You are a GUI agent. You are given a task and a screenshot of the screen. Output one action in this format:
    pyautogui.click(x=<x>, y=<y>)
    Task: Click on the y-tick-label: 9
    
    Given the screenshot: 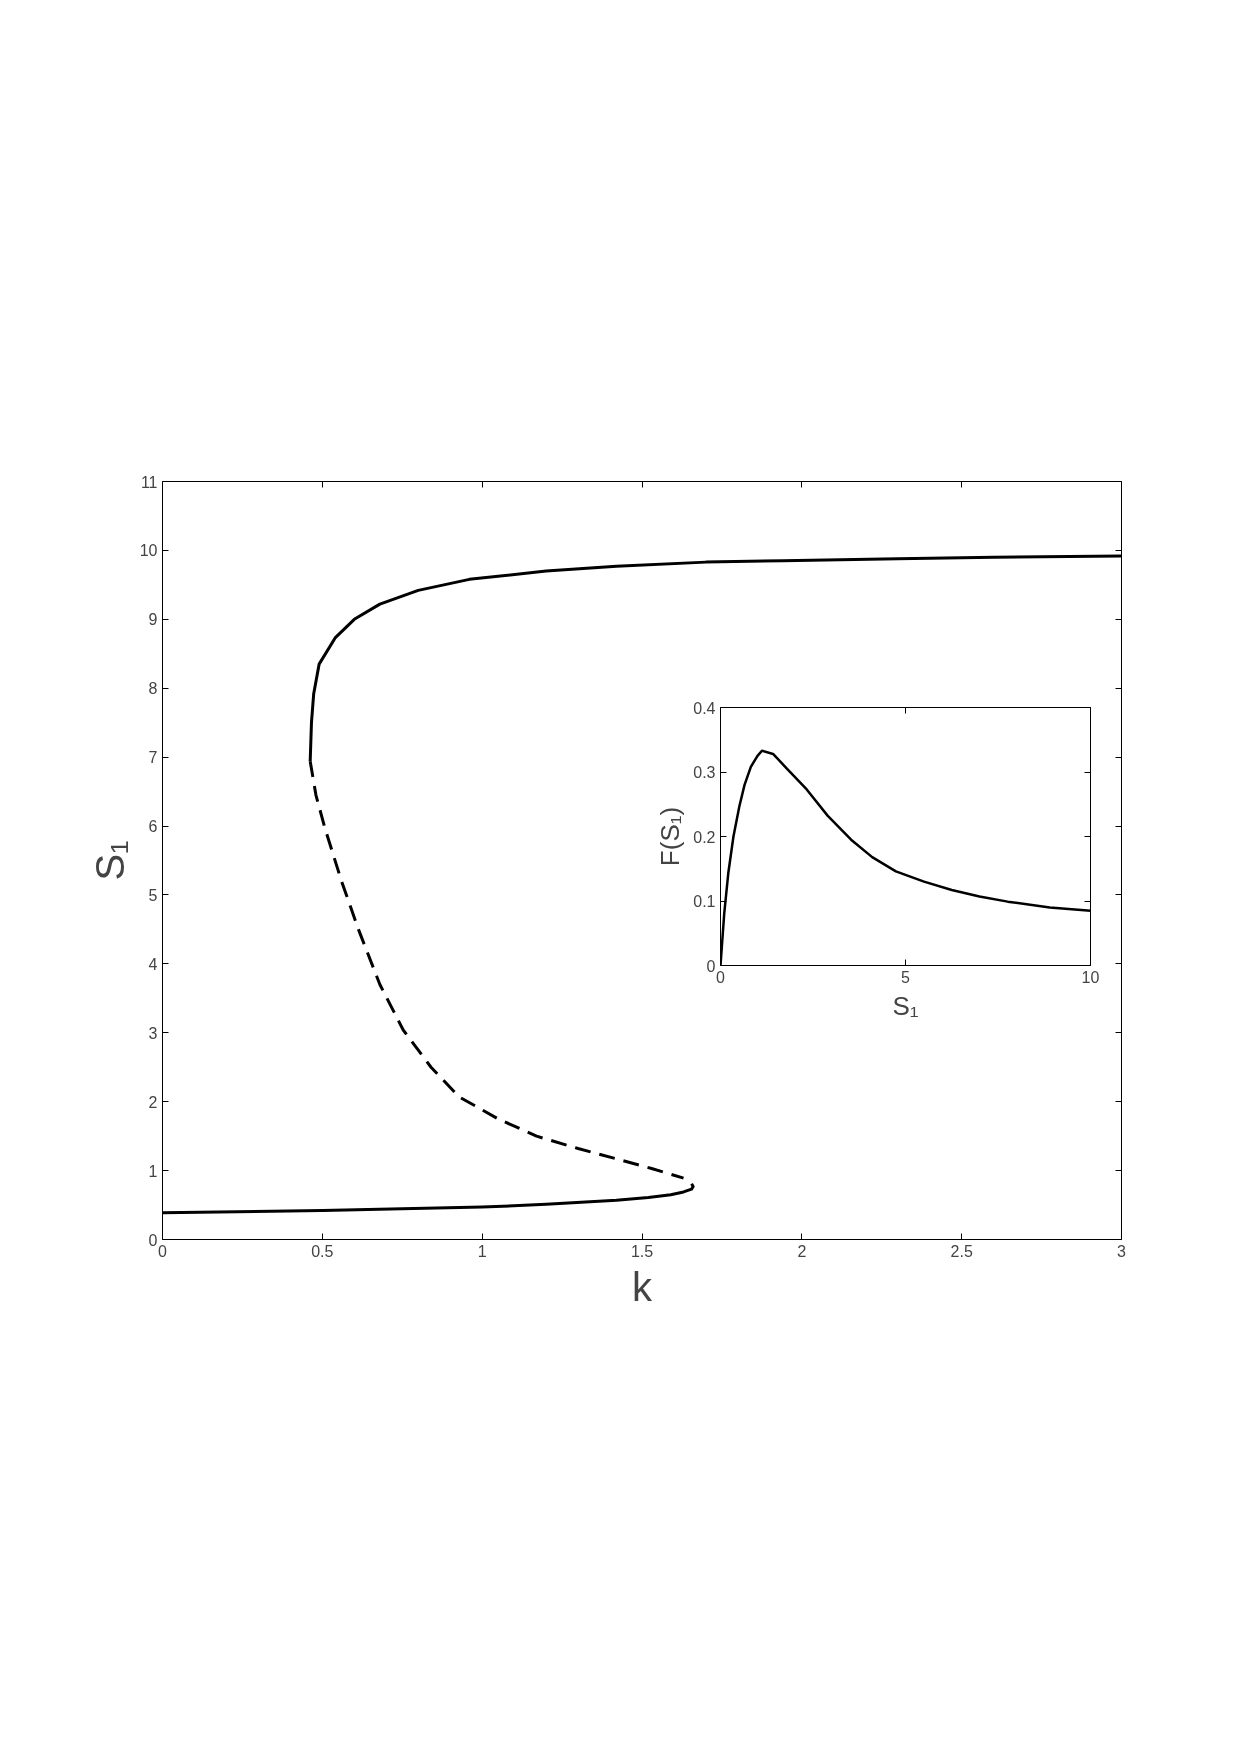 What is the action you would take?
    pyautogui.click(x=153, y=620)
    